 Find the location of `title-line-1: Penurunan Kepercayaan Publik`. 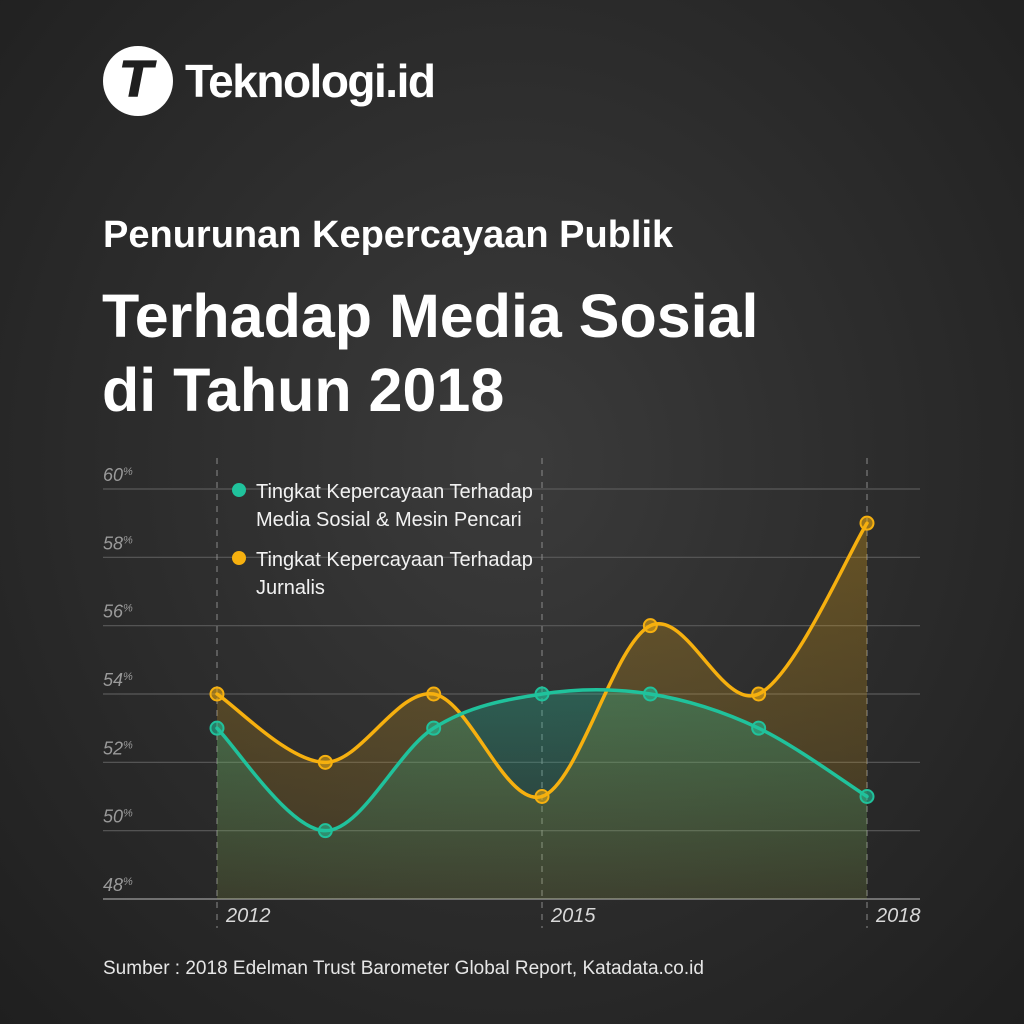

title-line-1: Penurunan Kepercayaan Publik is located at coordinates (388, 235).